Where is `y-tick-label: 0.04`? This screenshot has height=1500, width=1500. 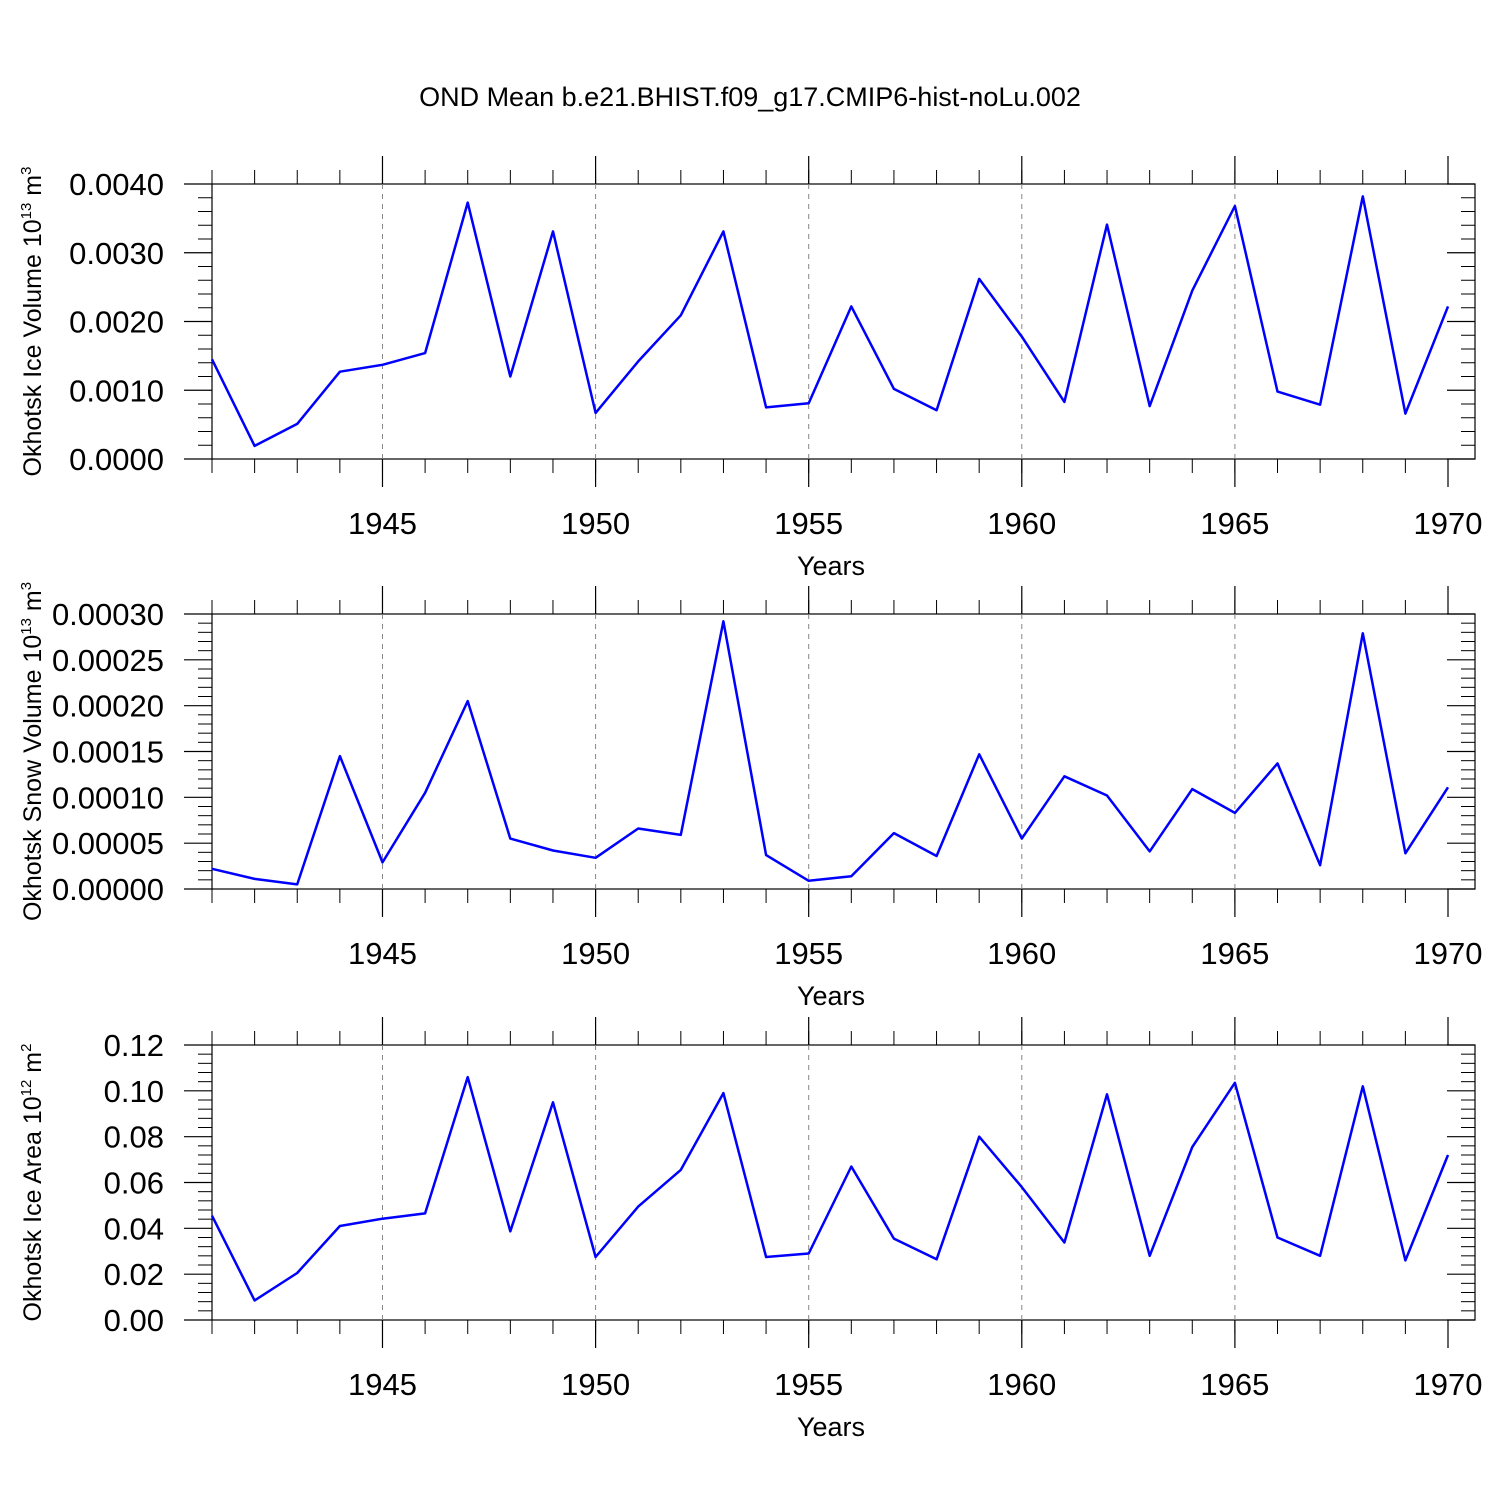 y-tick-label: 0.04 is located at coordinates (134, 1228).